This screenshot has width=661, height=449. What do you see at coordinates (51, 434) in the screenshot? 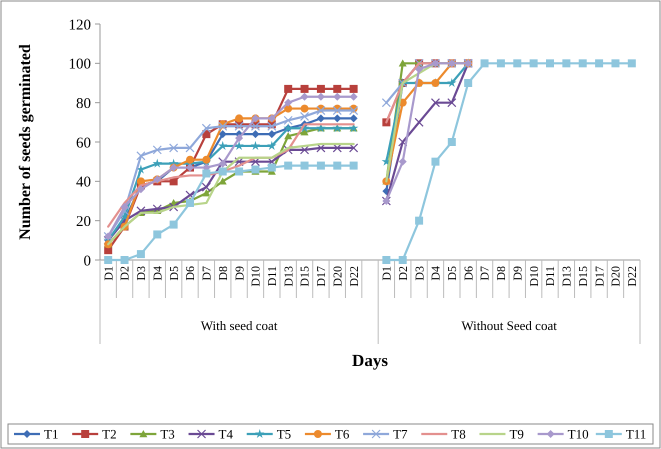
I see `legend-label: T1` at bounding box center [51, 434].